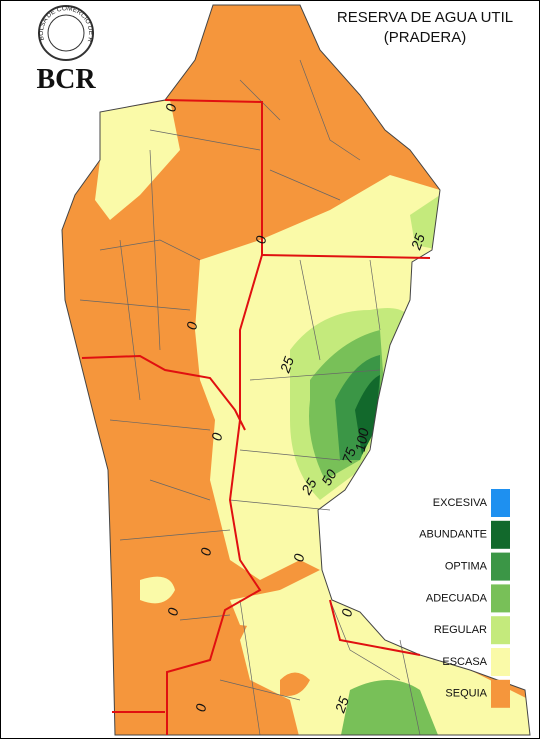 The image size is (540, 739). I want to click on legend-label: ABUNDANTE, so click(453, 535).